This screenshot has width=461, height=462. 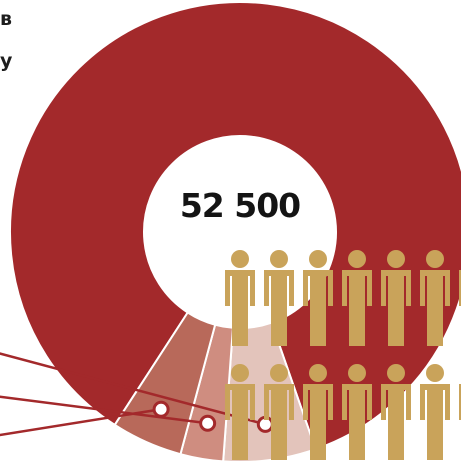 I want to click on headline-fragment-2: у, so click(x=6, y=61).